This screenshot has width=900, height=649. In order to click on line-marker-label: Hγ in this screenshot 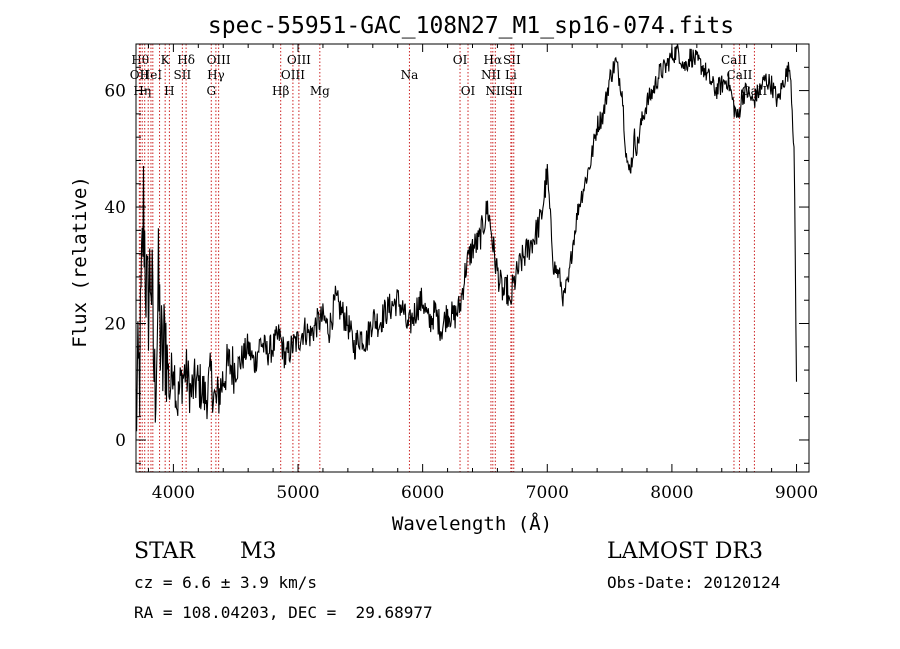, I will do `click(216, 75)`.